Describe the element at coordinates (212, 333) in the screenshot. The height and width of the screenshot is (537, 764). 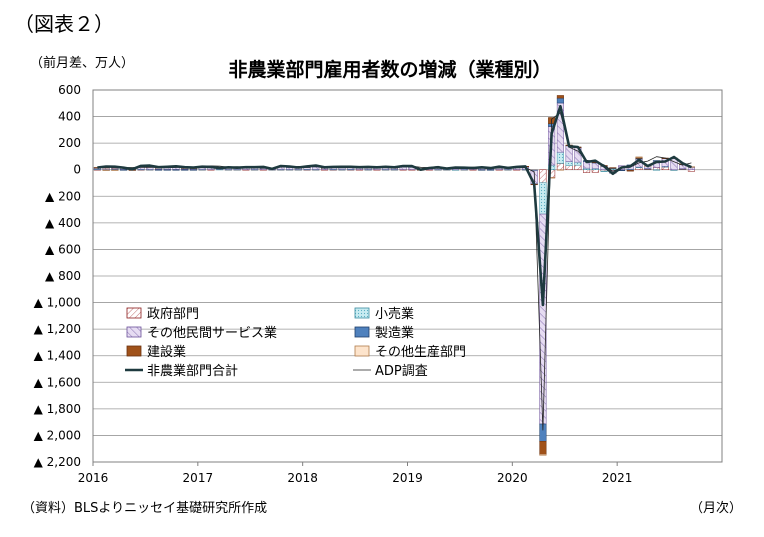
I see `legend-label: その他民間サービス業` at that location.